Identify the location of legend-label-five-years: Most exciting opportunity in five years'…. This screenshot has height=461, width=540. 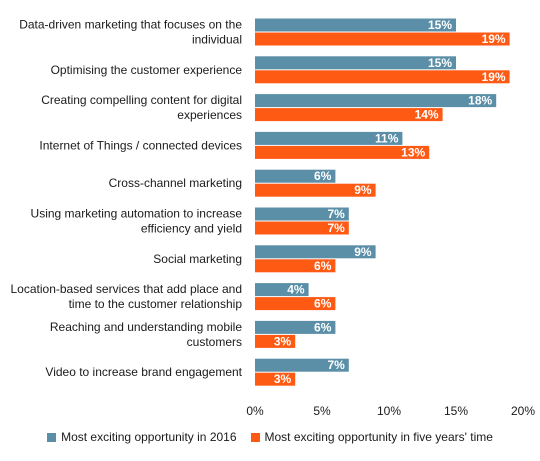
(378, 437).